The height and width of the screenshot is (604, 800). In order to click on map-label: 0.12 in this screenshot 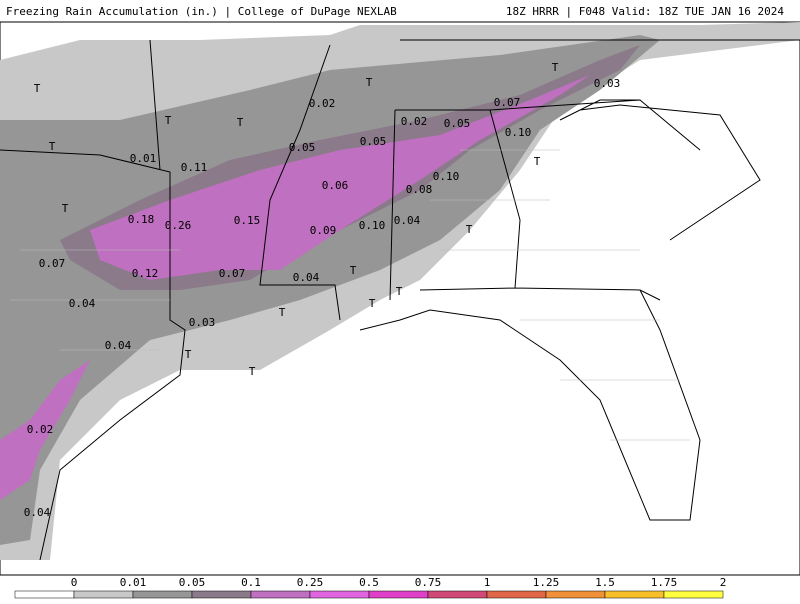, I will do `click(145, 273)`.